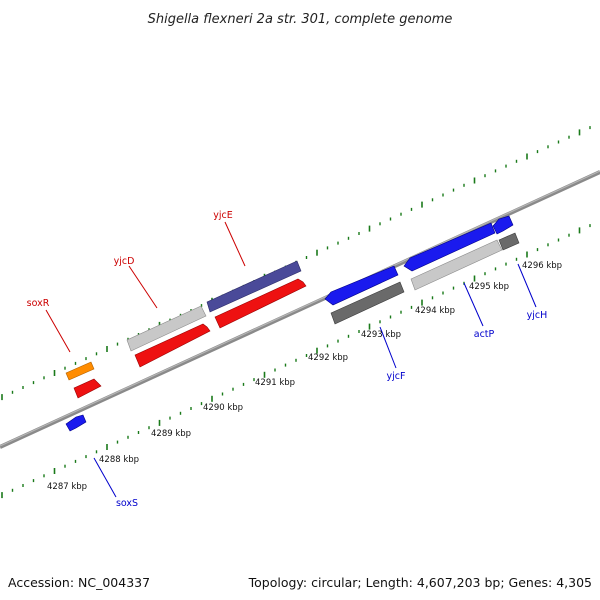 This screenshot has width=600, height=600. I want to click on soxR-leader-line, so click(58, 331).